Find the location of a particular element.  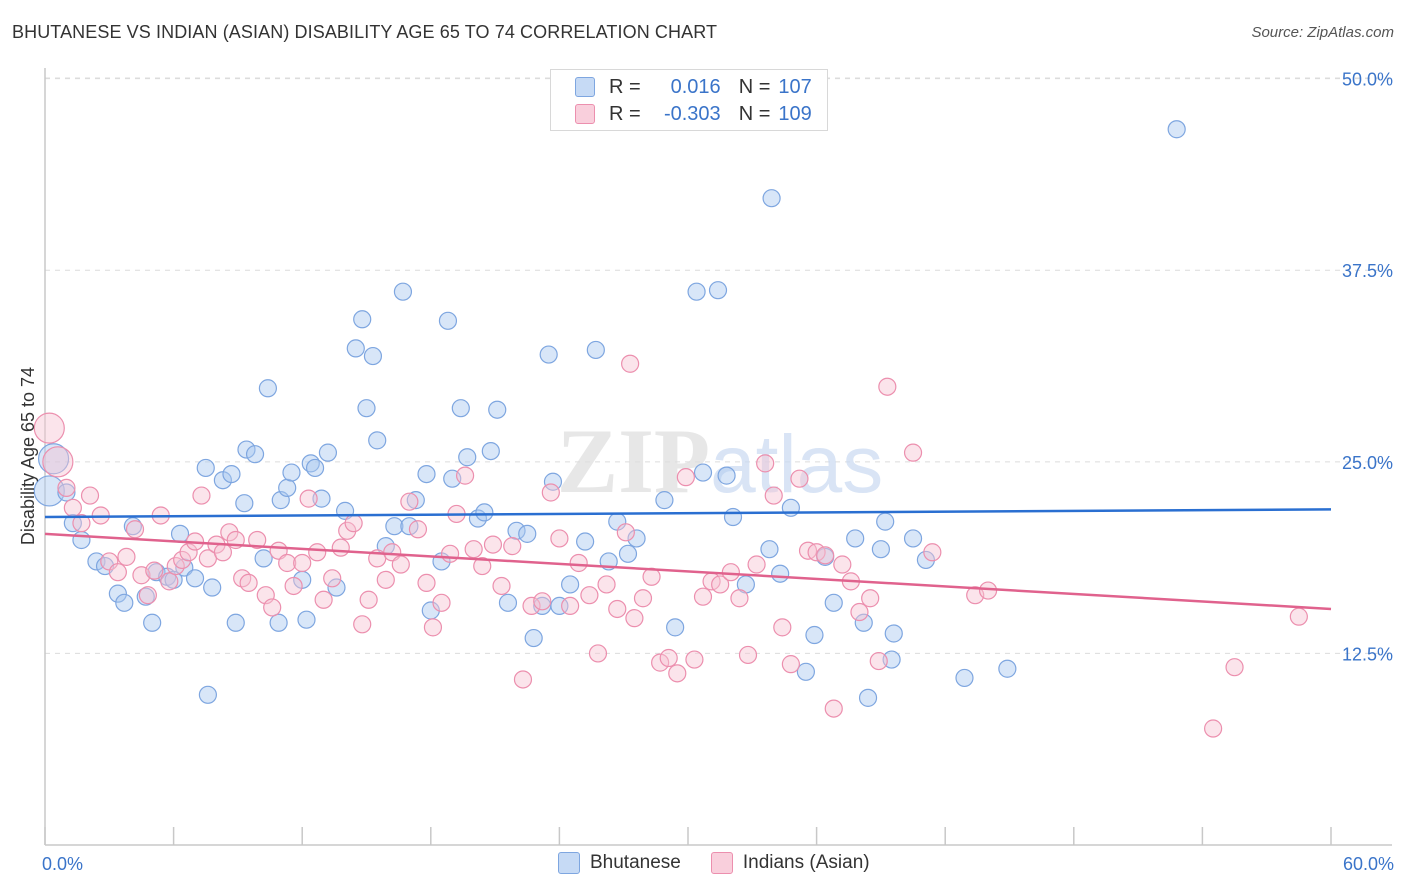

legend-row-bhutanese: R = 0.016 N = 107 is located at coordinates (693, 87).